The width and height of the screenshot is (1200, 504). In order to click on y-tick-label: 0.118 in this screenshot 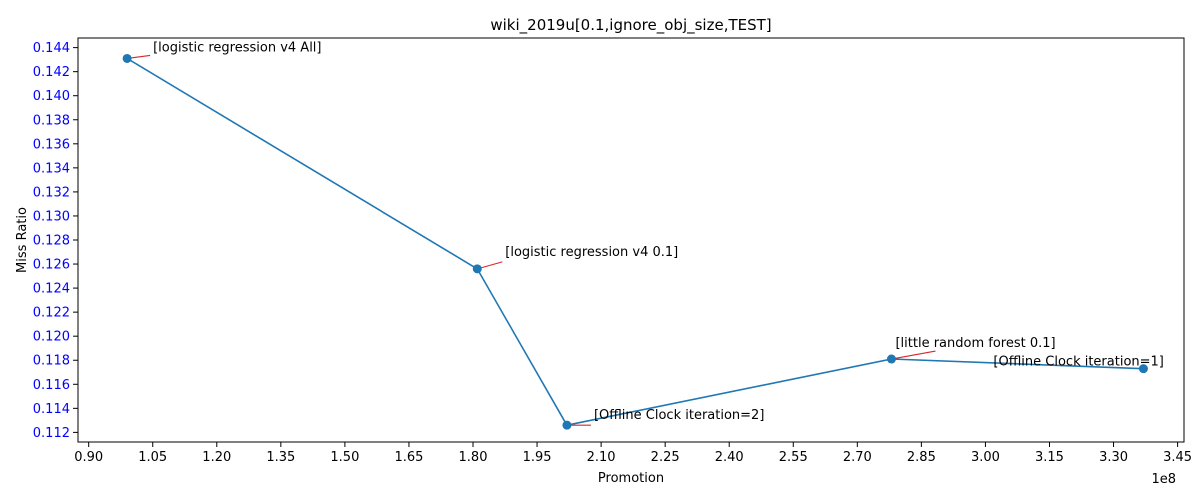, I will do `click(51, 361)`.